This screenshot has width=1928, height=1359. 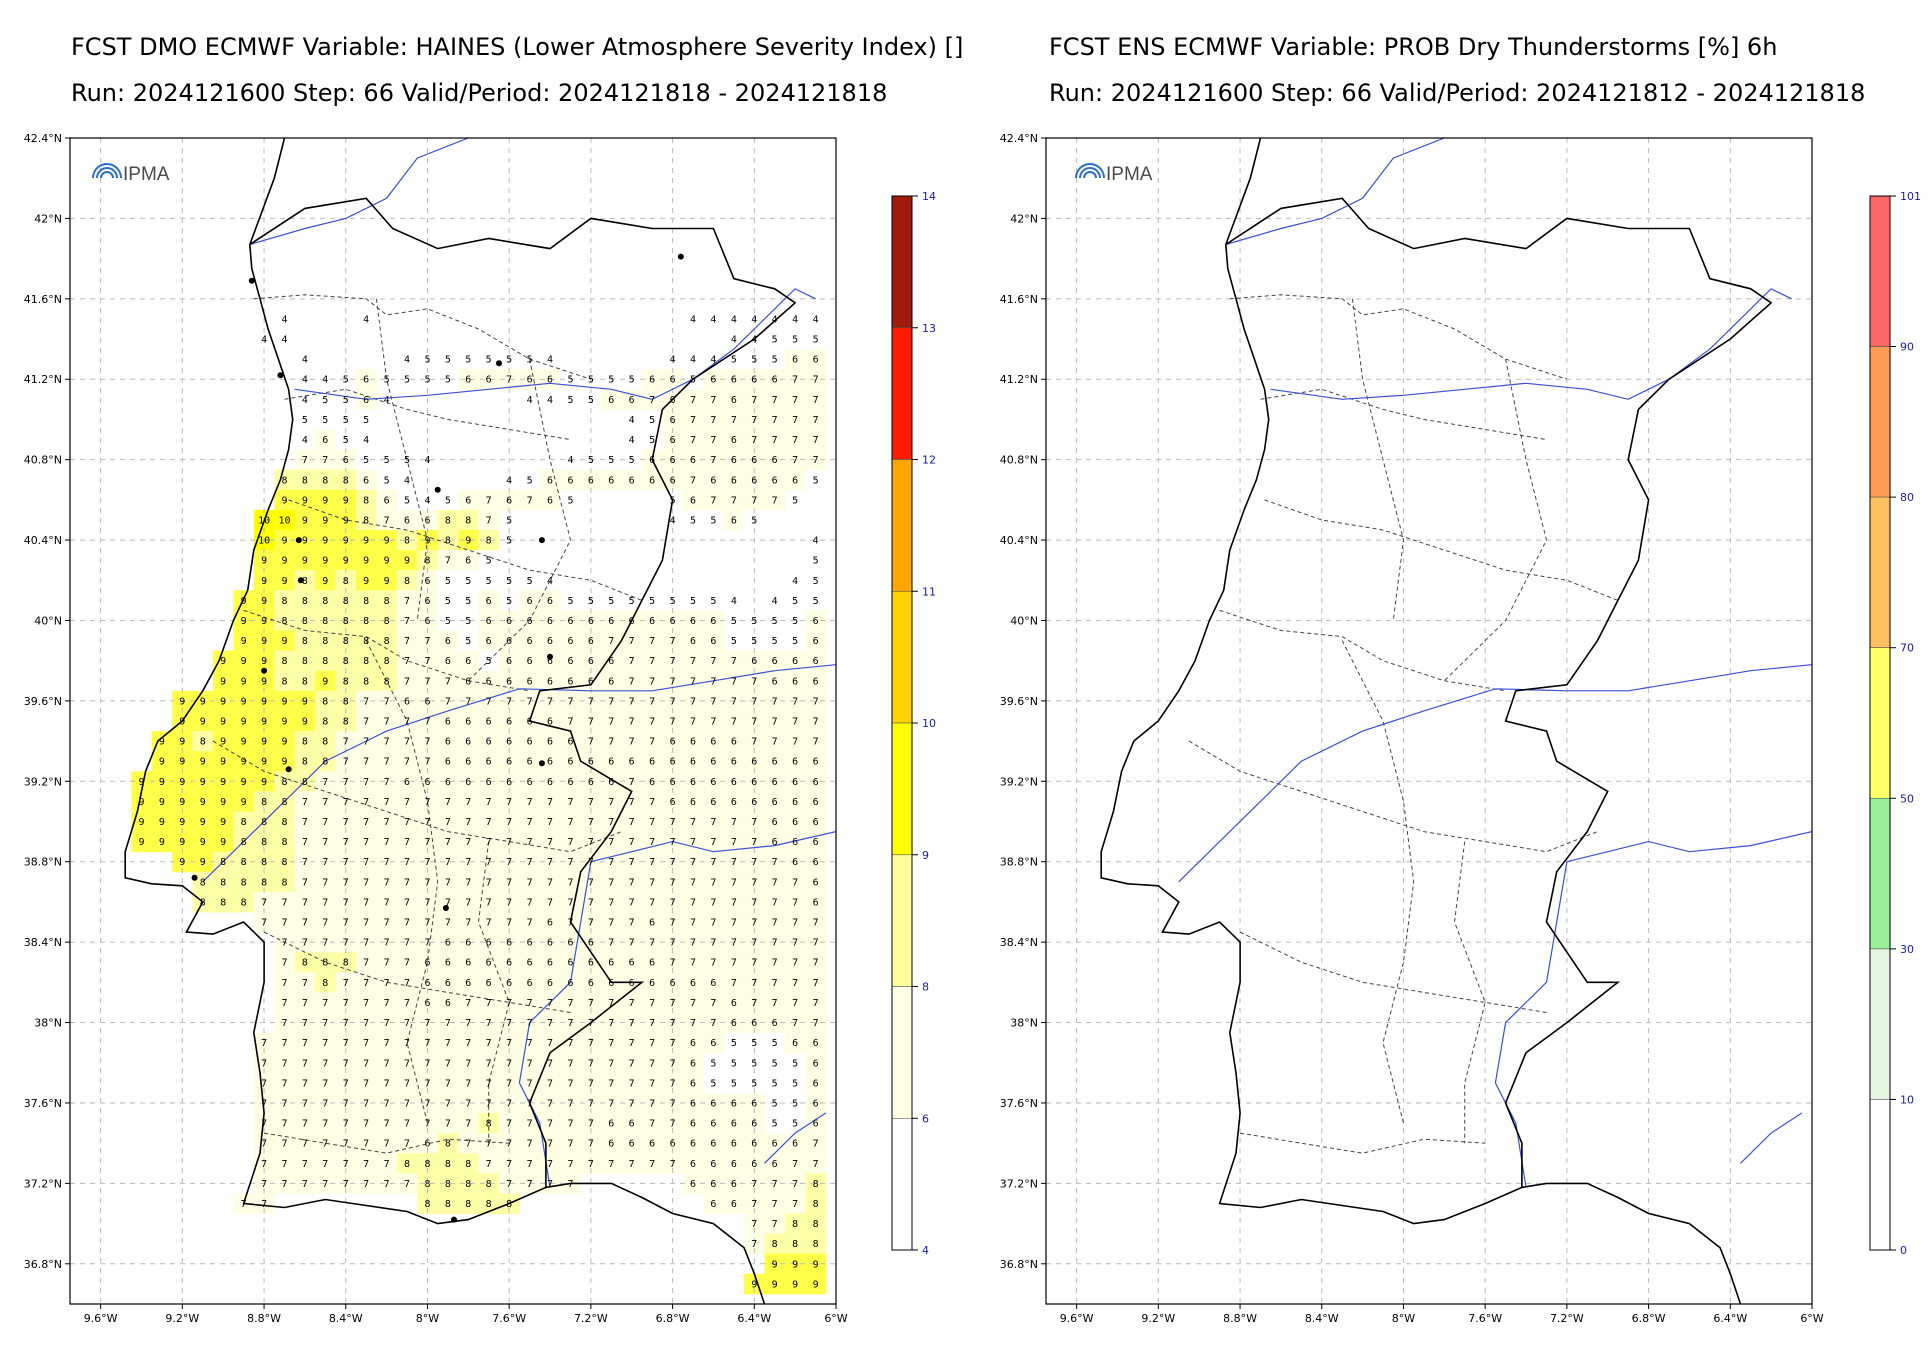 What do you see at coordinates (1024, 218) in the screenshot?
I see `lat-label: 42°N` at bounding box center [1024, 218].